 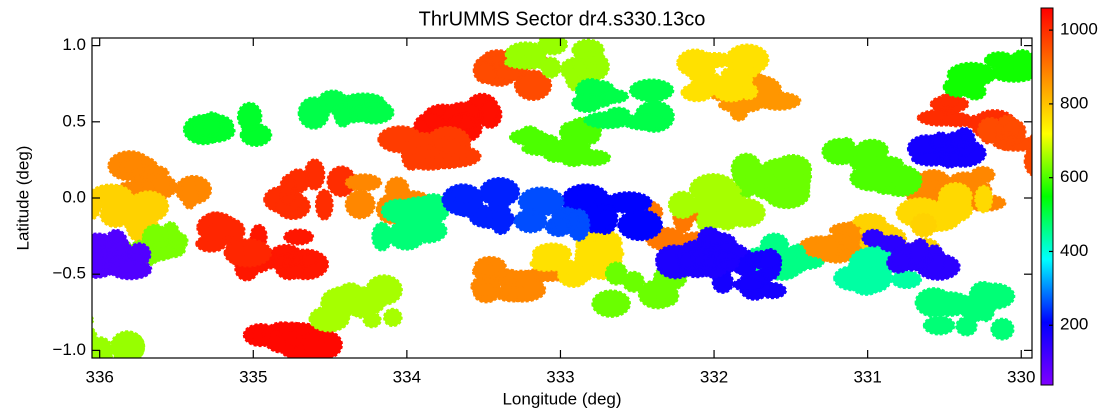 What do you see at coordinates (1021, 376) in the screenshot?
I see `x-tick-label: 330` at bounding box center [1021, 376].